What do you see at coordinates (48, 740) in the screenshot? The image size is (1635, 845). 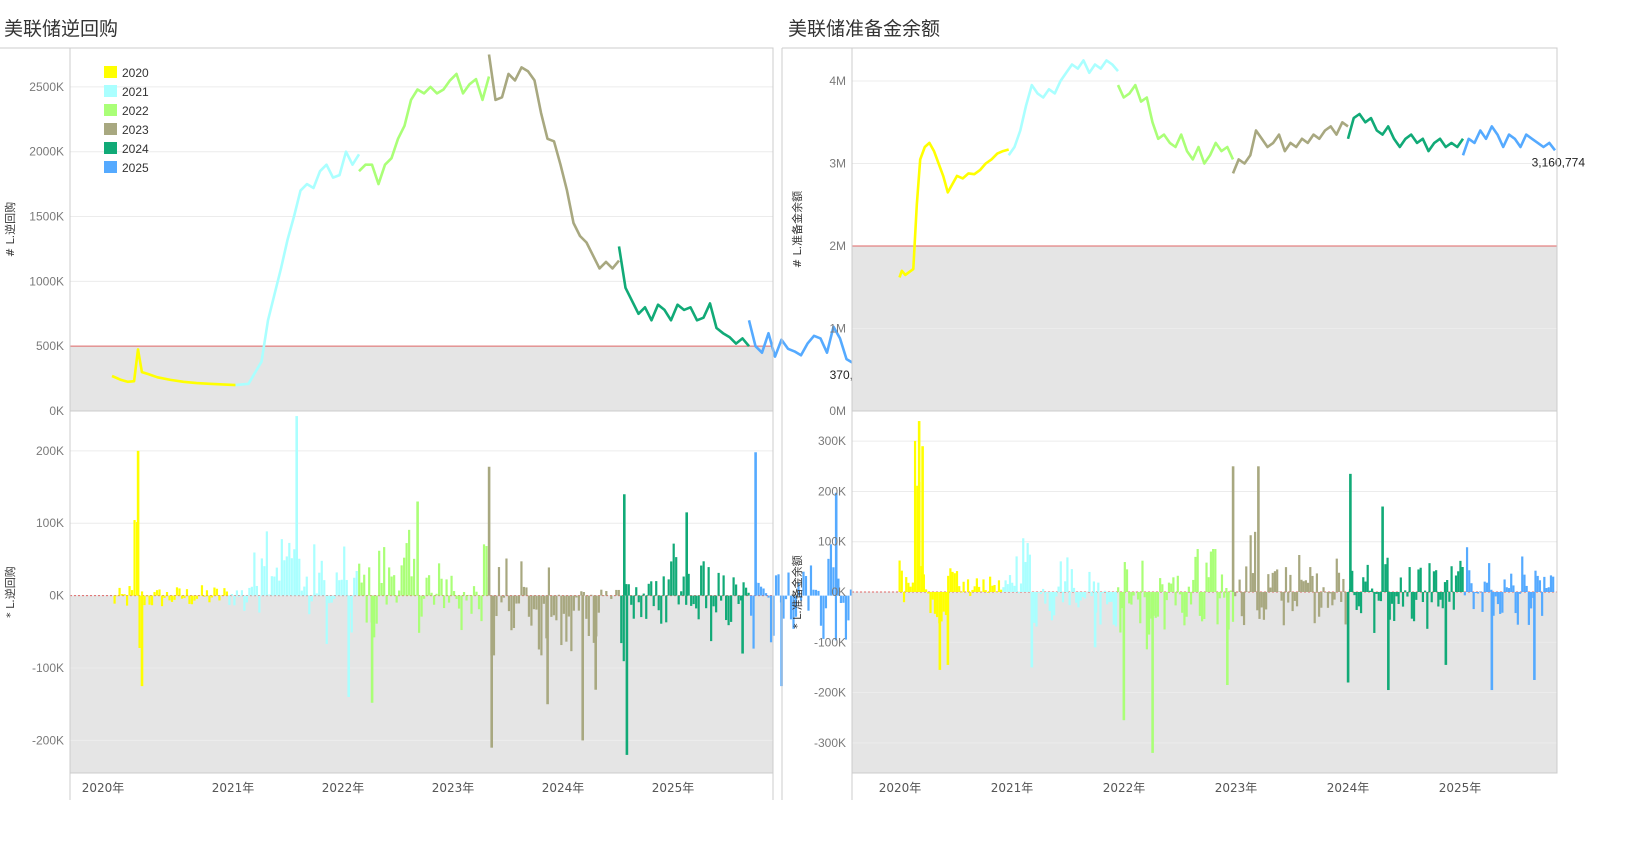 I see `y-tick-label: -200K` at bounding box center [48, 740].